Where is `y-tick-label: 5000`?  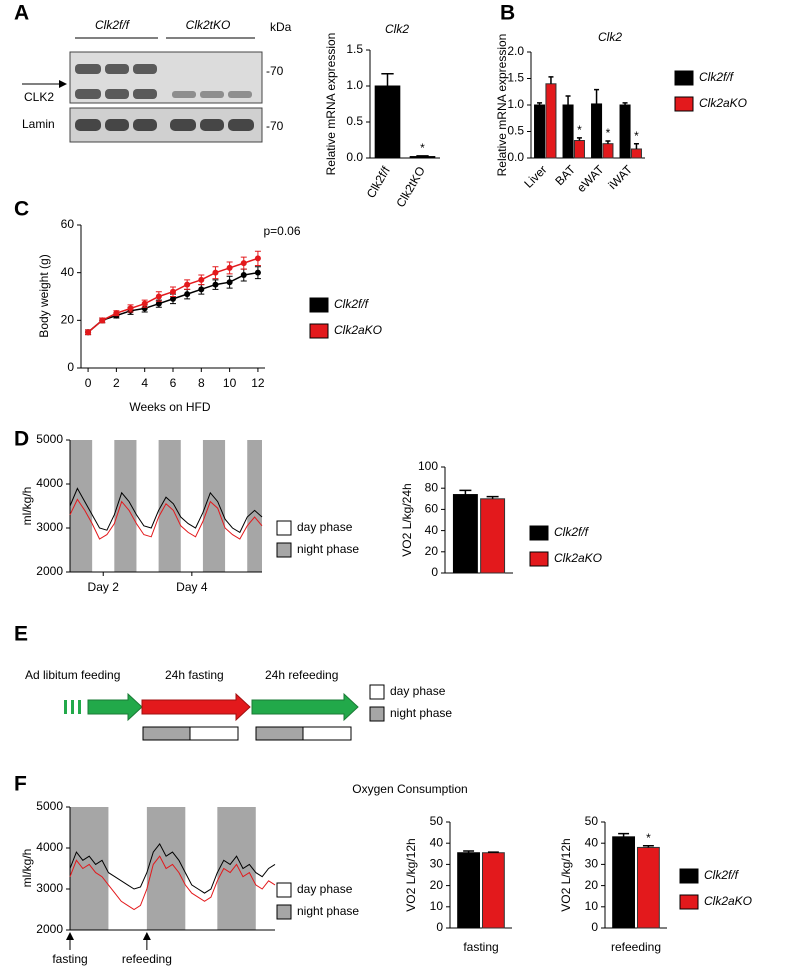 y-tick-label: 5000 is located at coordinates (49, 806).